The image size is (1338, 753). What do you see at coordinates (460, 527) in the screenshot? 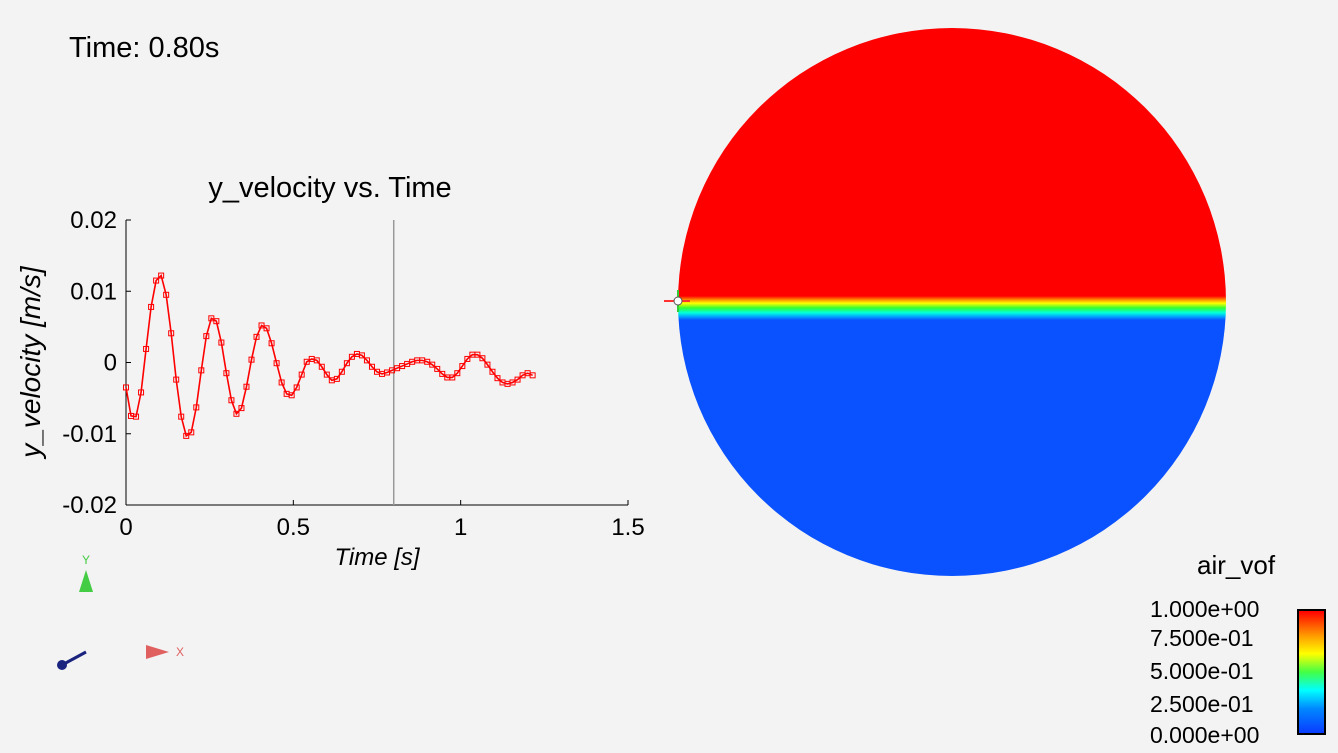
I see `chart-x-tick-label: 1` at bounding box center [460, 527].